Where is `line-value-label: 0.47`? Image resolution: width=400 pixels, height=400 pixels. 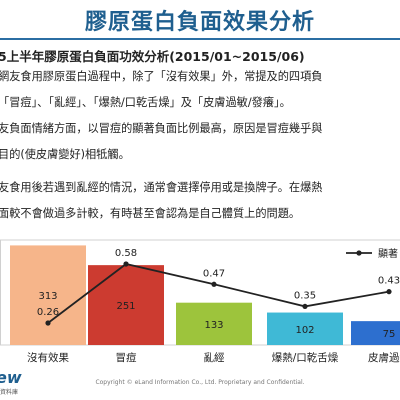 line-value-label: 0.47 is located at coordinates (214, 273).